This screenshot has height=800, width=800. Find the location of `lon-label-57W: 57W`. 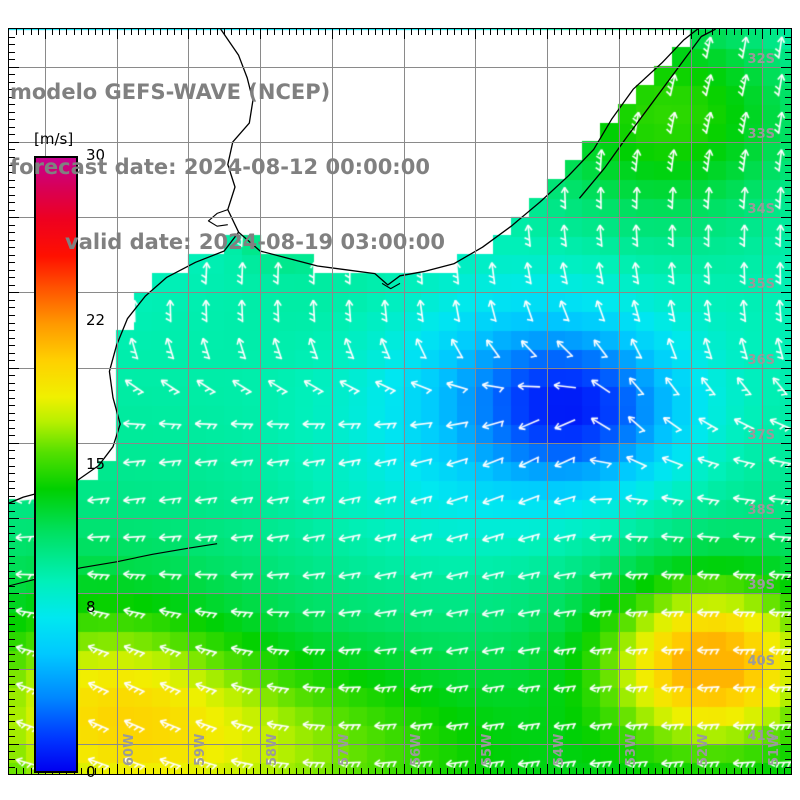

lon-label-57W: 57W is located at coordinates (344, 749).